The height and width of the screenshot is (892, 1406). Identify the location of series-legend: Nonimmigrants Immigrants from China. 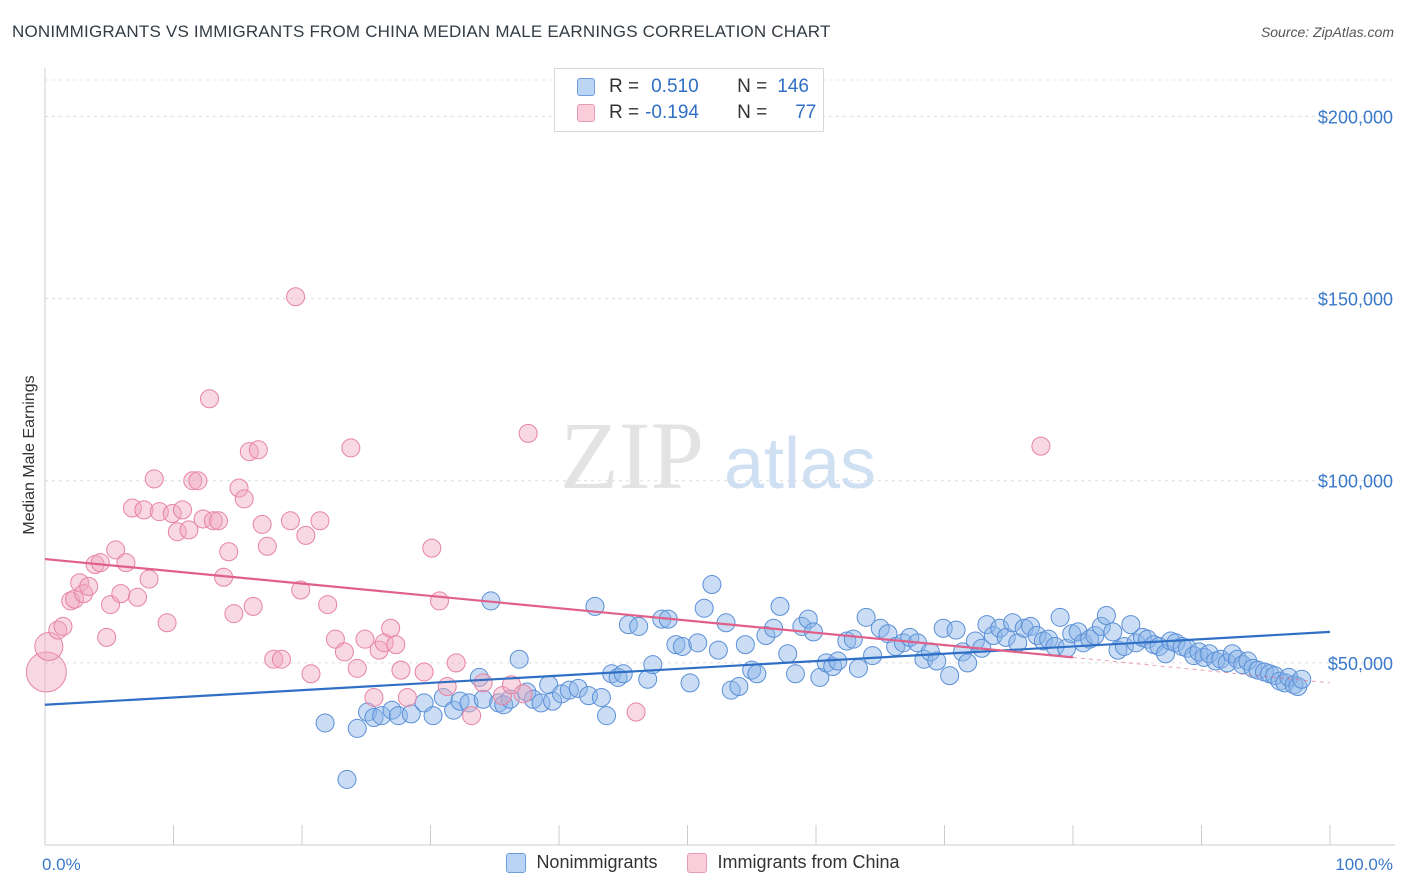
(703, 862).